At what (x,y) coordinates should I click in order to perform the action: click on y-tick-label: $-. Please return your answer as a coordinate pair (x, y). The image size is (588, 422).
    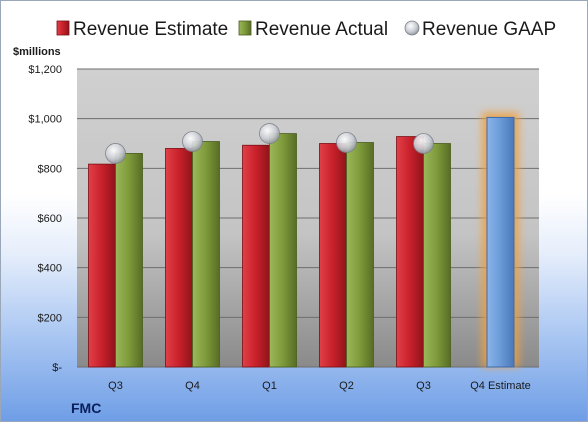
    Looking at the image, I should click on (57, 368).